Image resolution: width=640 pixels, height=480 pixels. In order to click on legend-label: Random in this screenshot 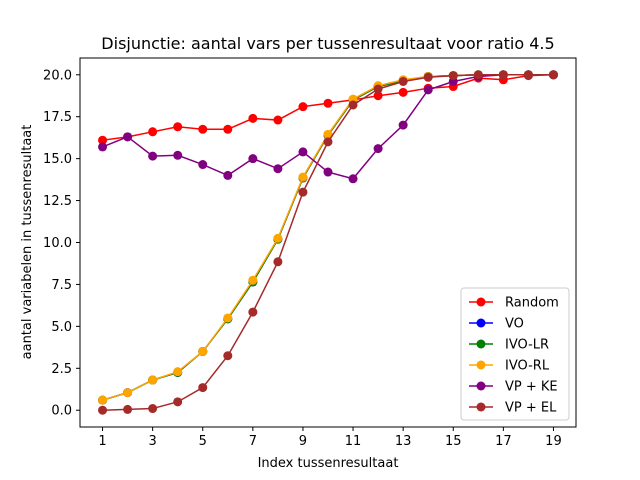, I will do `click(532, 303)`.